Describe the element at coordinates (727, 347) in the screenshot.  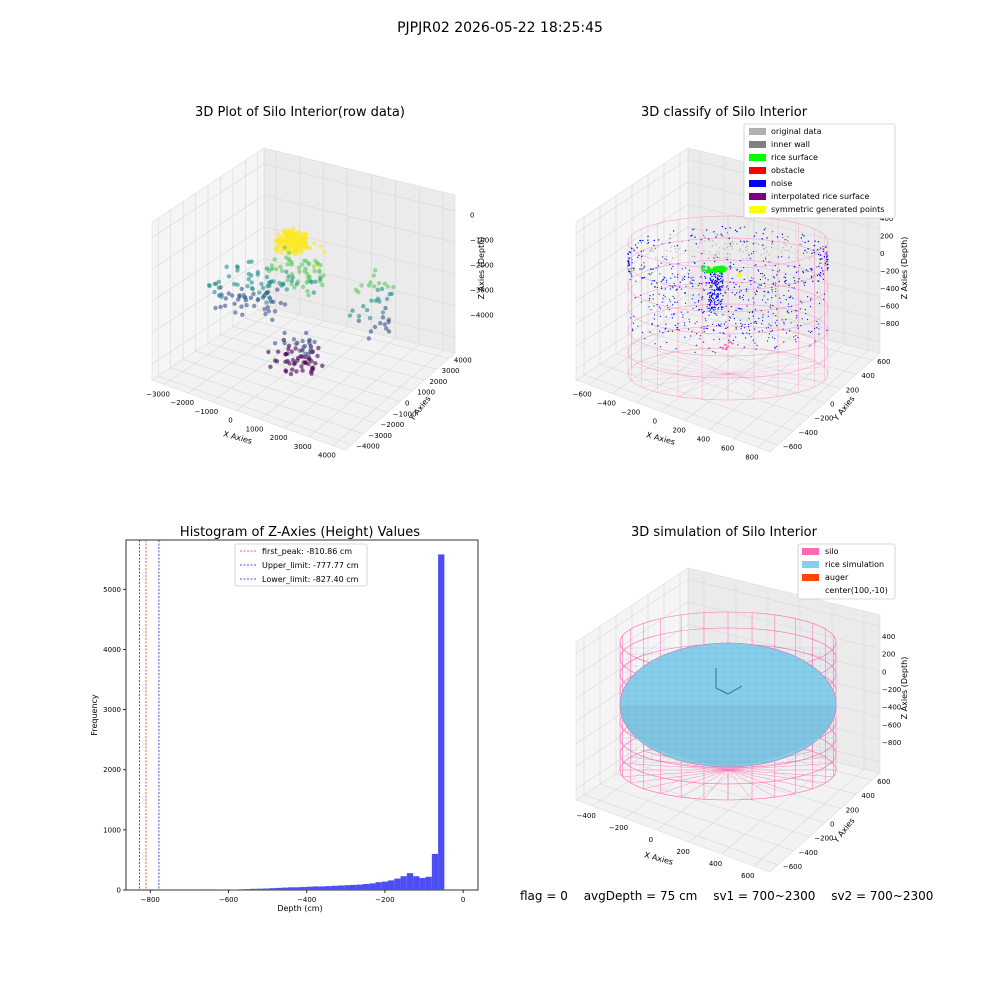
I see `pink-point` at that location.